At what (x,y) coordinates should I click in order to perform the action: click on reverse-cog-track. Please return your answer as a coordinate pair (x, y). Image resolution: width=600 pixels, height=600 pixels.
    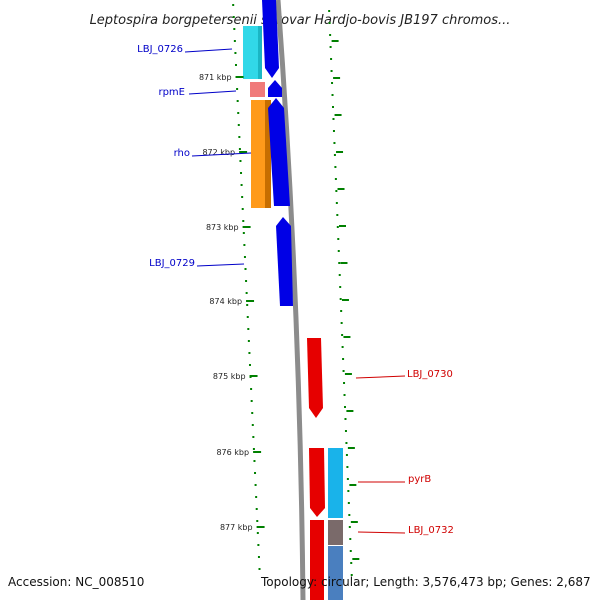
    Looking at the image, I should click on (335, 524).